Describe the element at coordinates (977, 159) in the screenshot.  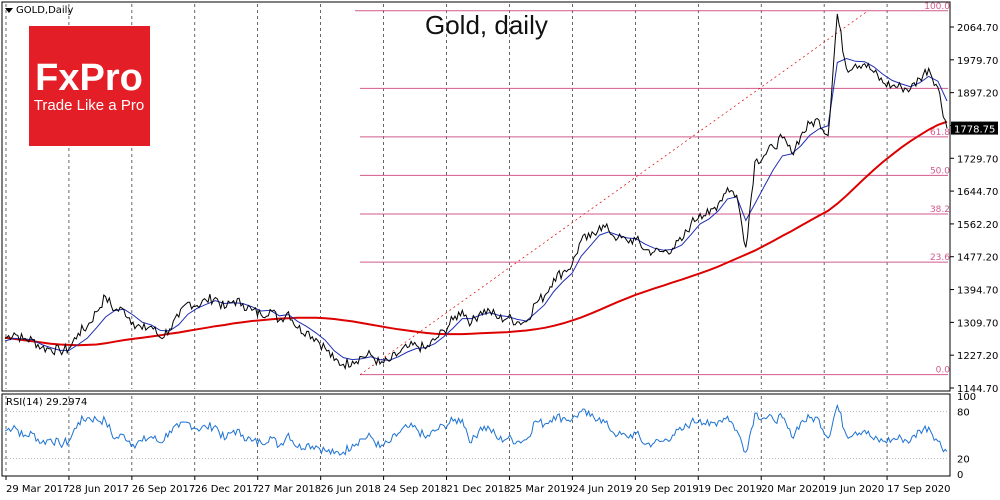
I see `y-tick-label: 1729.70` at that location.